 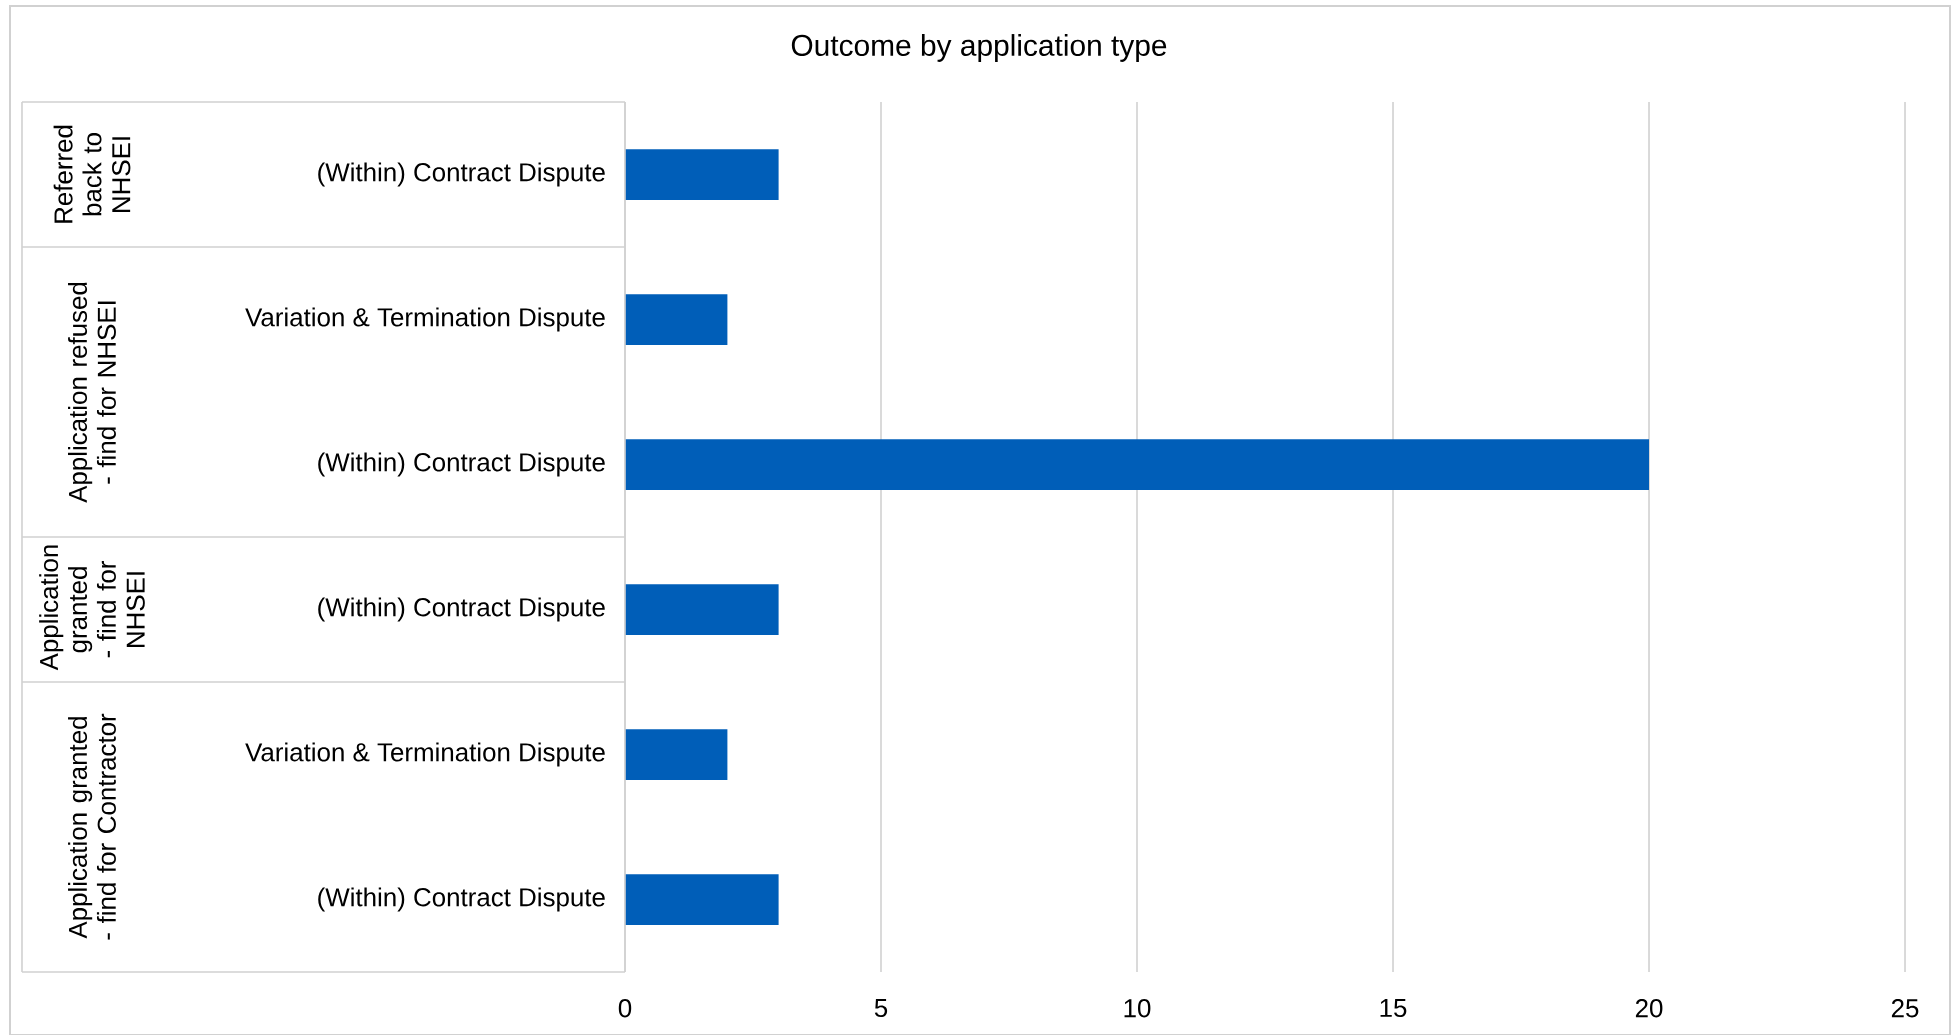 What do you see at coordinates (92, 608) in the screenshot?
I see `text: Application granted - find for NHSEI` at bounding box center [92, 608].